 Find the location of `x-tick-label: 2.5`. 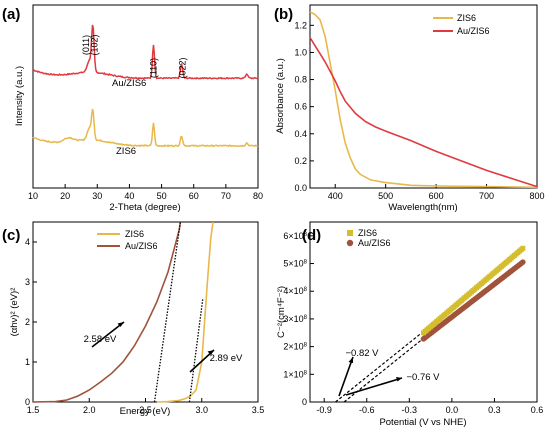

x-tick-label: 2.5 is located at coordinates (145, 410).